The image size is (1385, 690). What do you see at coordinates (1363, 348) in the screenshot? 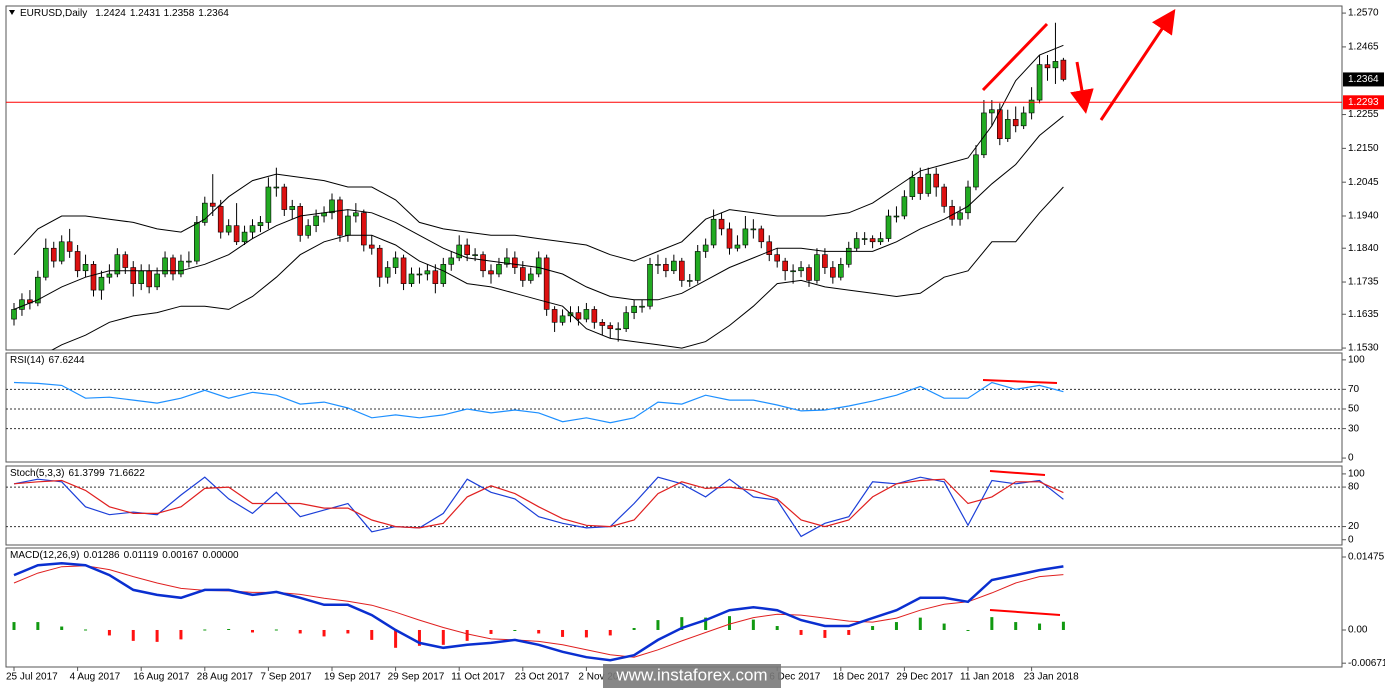
I see `y-tick-label: 1.1530` at bounding box center [1363, 348].